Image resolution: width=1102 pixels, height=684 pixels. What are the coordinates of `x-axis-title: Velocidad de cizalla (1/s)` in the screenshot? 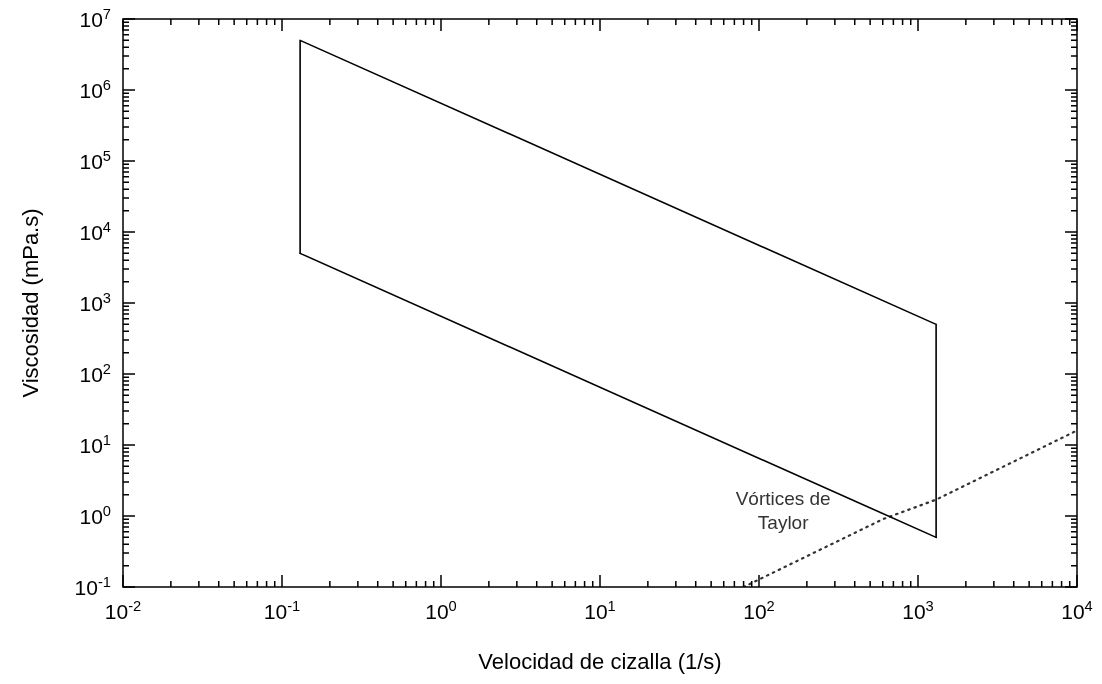 It's located at (600, 661).